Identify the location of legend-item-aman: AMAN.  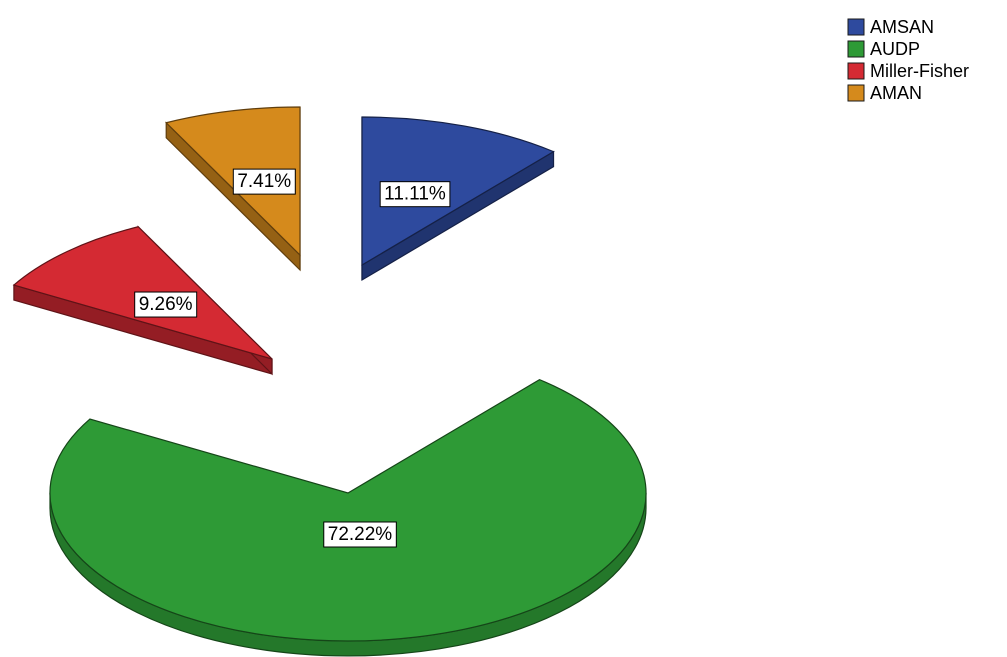
(884, 93).